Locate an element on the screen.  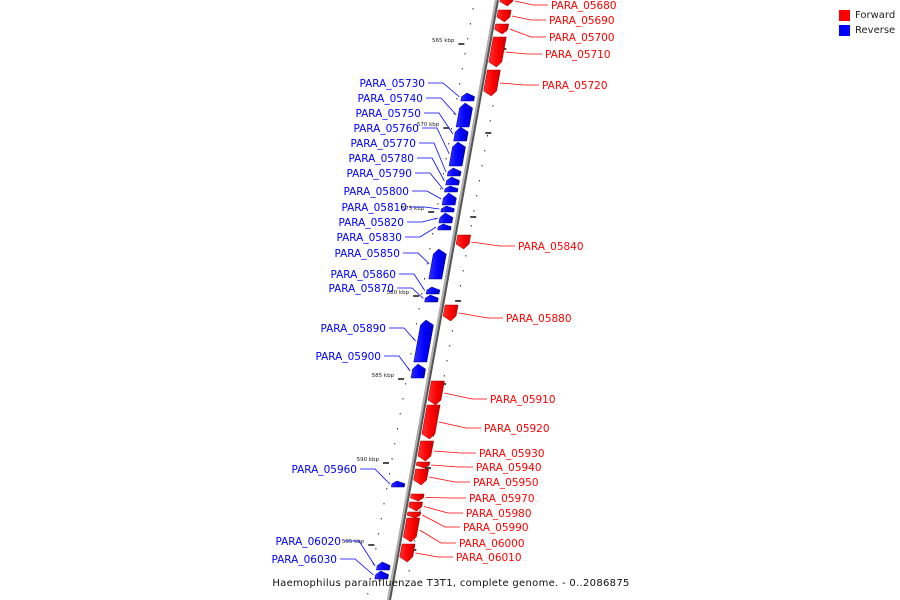
gene-label-para_05870: PARA_05870 is located at coordinates (361, 289).